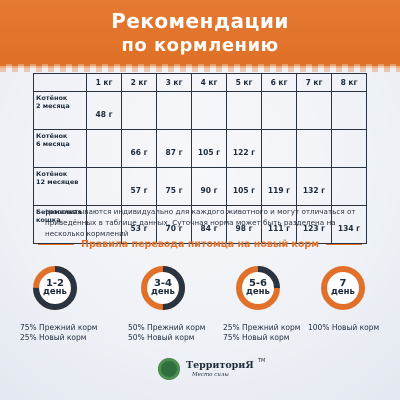 The height and width of the screenshot is (400, 400). I want to click on step-days-range: 3-4, so click(163, 283).